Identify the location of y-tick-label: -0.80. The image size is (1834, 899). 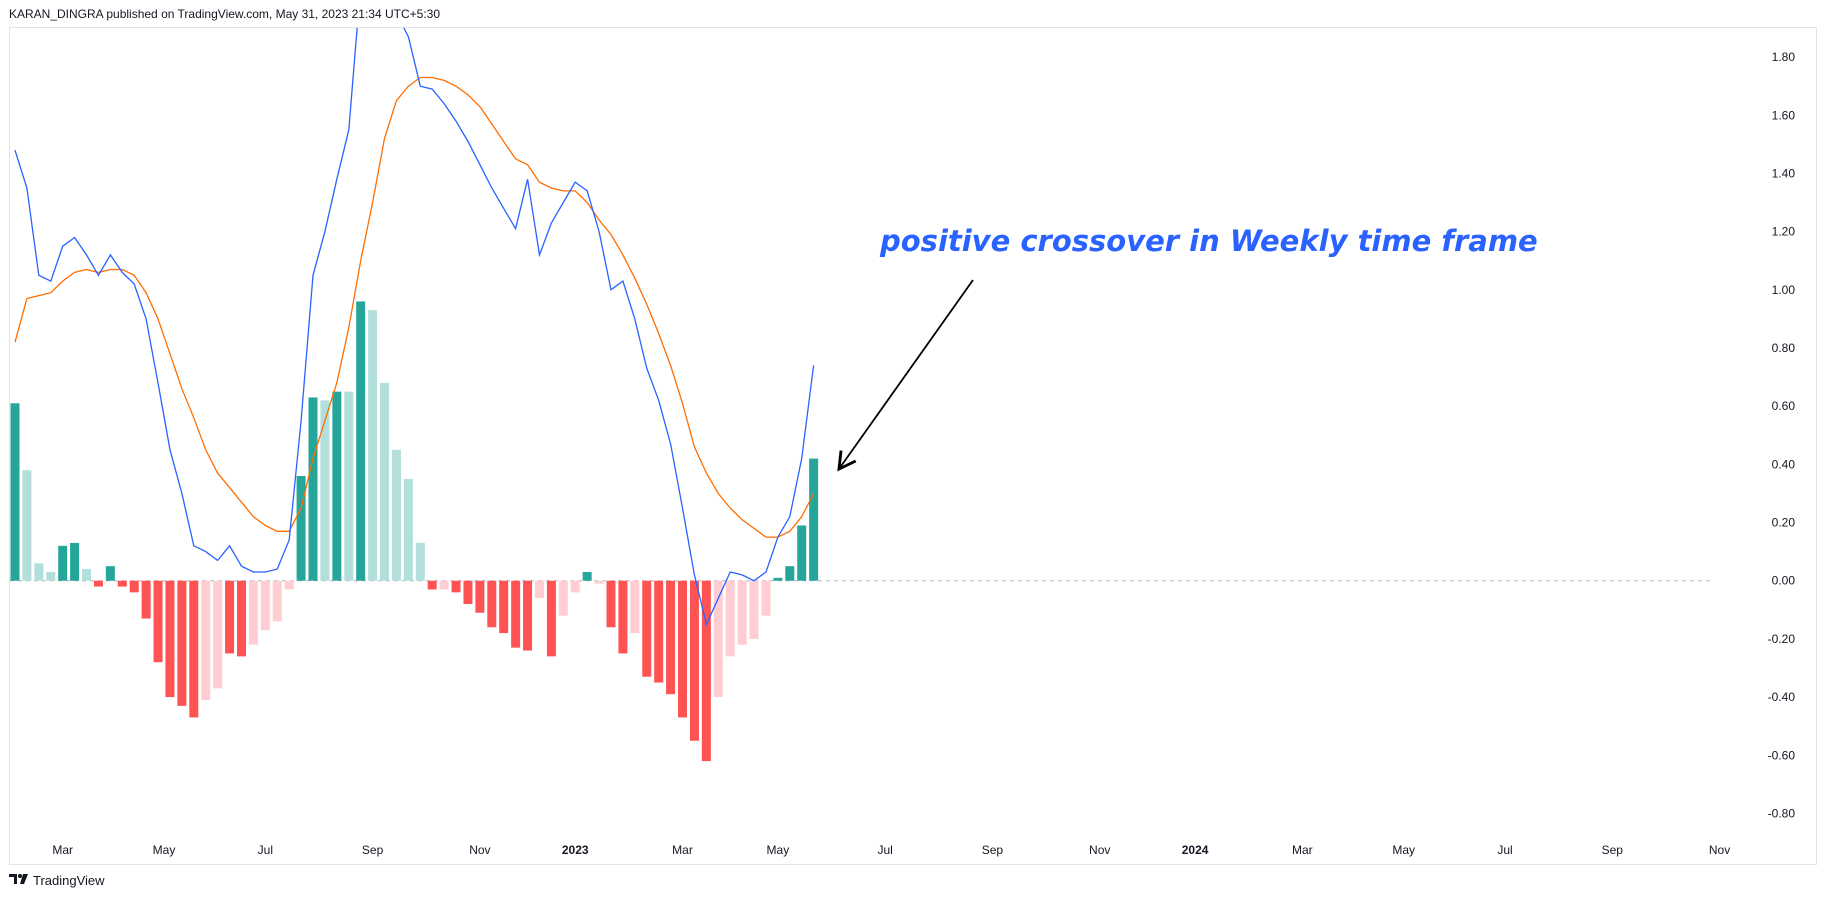
(1782, 813).